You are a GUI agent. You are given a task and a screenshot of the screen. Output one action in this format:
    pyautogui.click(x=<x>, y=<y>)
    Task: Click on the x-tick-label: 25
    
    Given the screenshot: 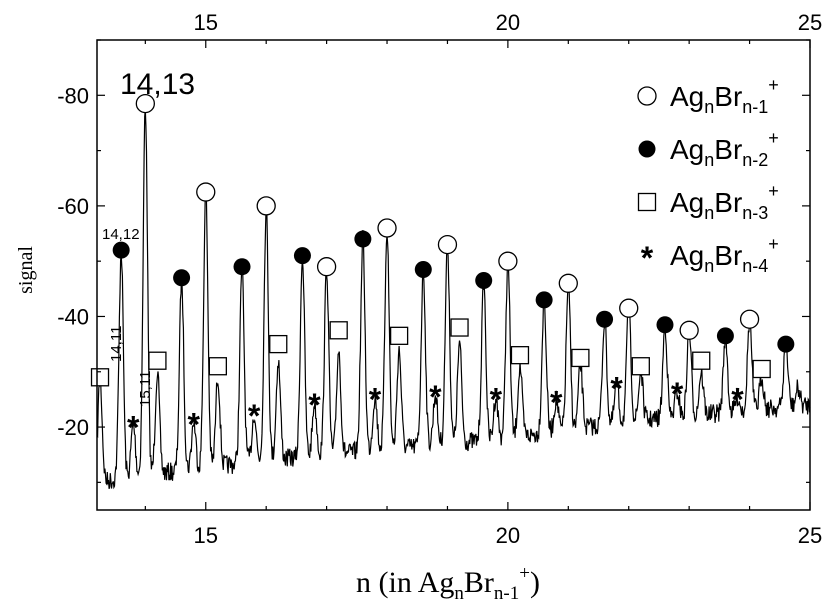 What is the action you would take?
    pyautogui.click(x=810, y=535)
    